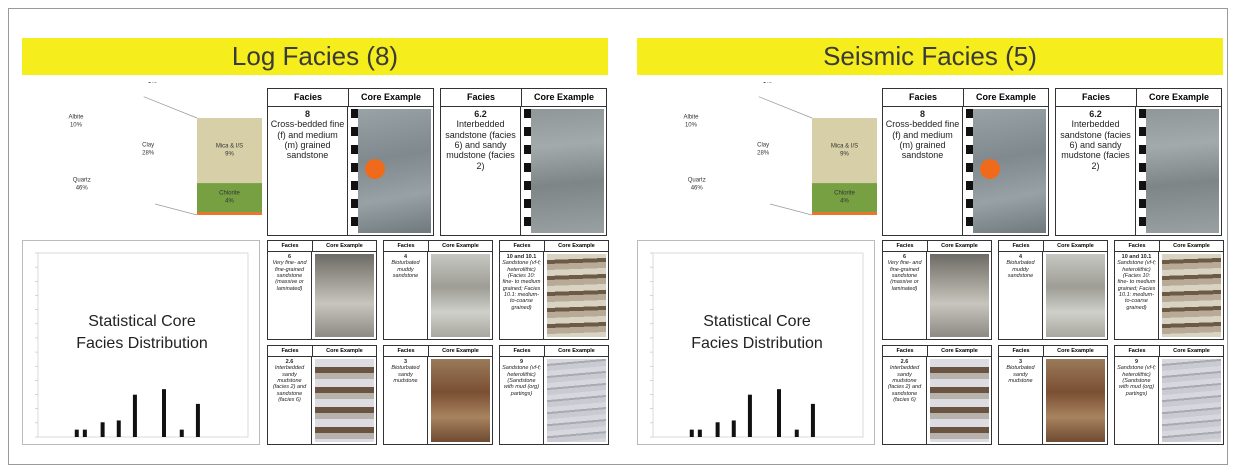  I want to click on pie-label: Clay, so click(148, 145).